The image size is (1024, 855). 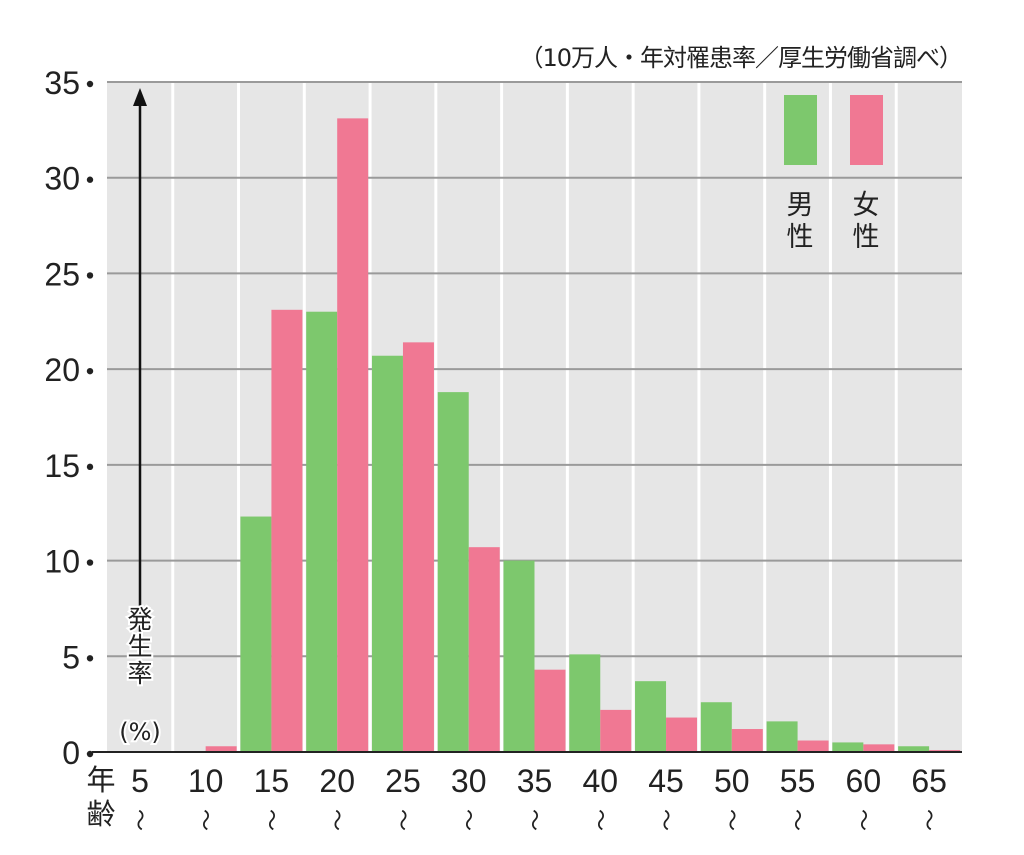 What do you see at coordinates (62, 83) in the screenshot?
I see `y-tick-label: 35` at bounding box center [62, 83].